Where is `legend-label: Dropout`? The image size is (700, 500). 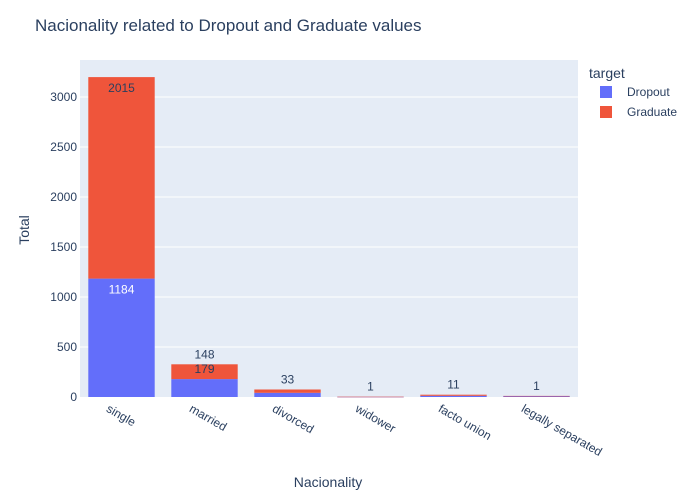 legend-label: Dropout is located at coordinates (648, 92).